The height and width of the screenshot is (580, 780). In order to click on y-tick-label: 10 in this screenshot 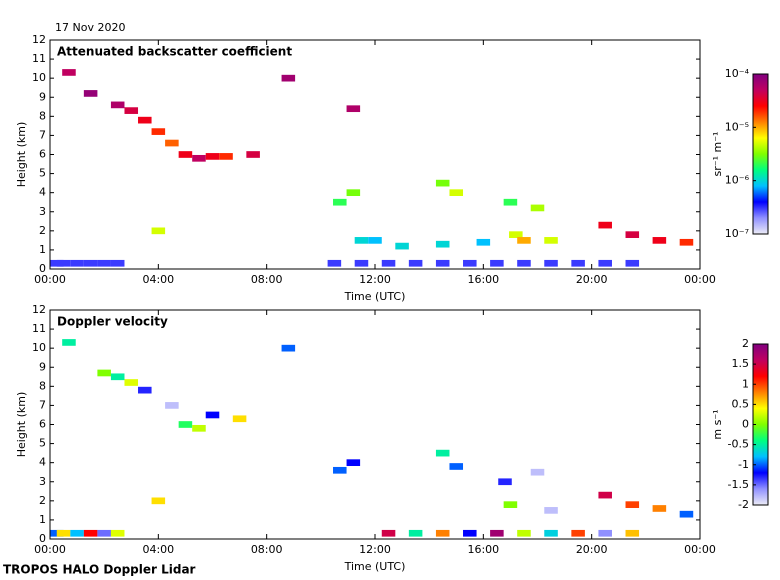, I will do `click(39, 77)`.